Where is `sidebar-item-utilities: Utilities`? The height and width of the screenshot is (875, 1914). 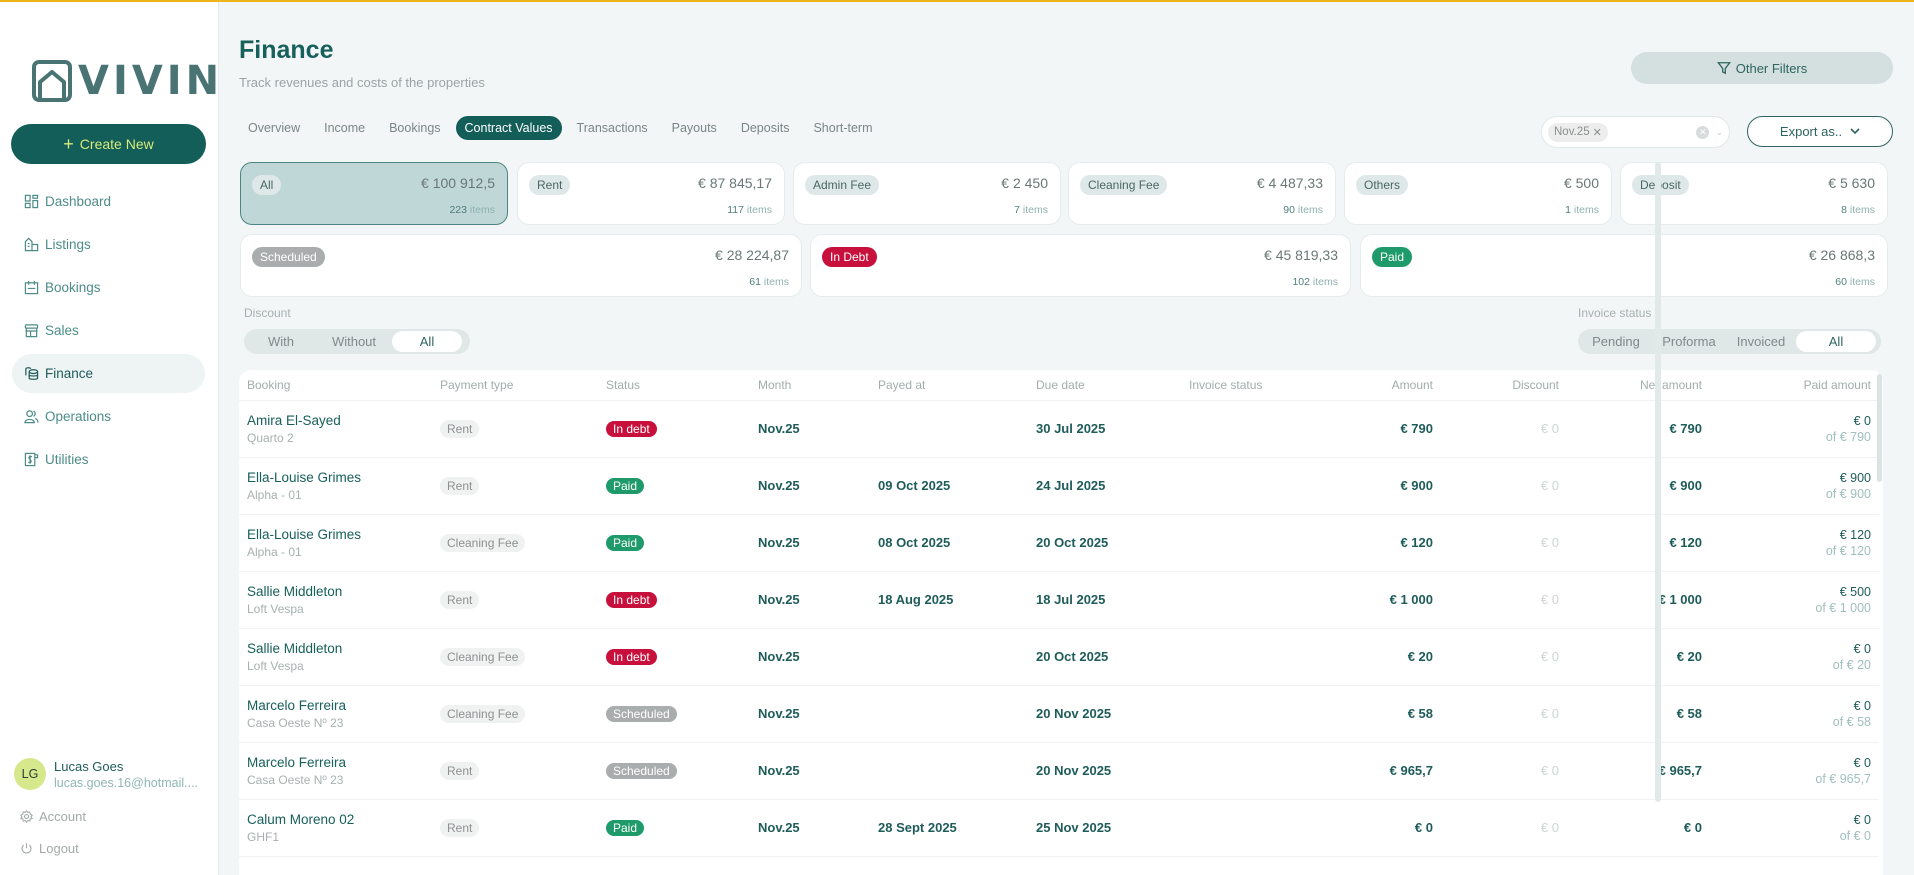
sidebar-item-utilities: Utilities is located at coordinates (108, 459).